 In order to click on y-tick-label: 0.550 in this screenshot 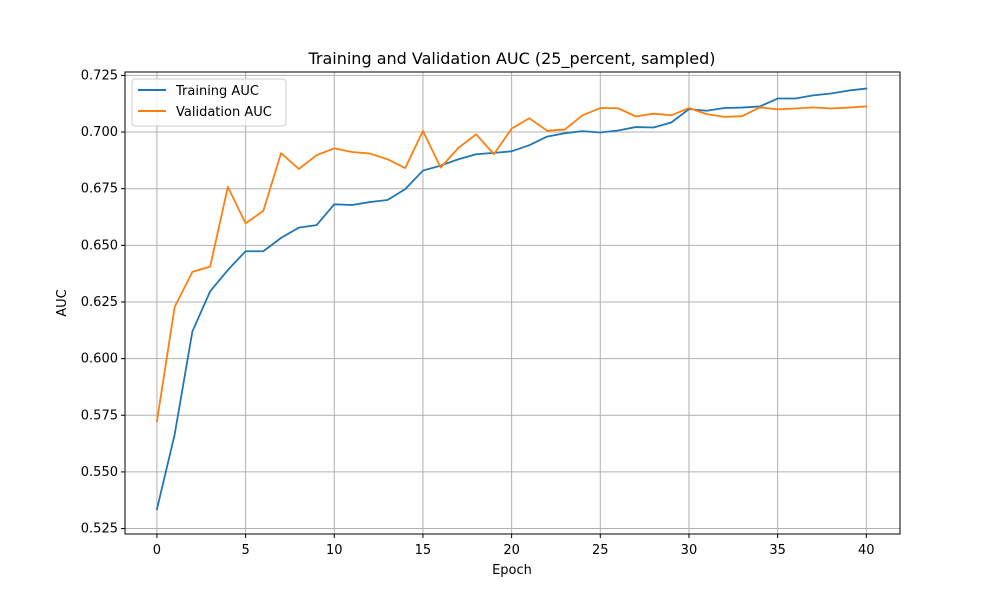, I will do `click(99, 472)`.